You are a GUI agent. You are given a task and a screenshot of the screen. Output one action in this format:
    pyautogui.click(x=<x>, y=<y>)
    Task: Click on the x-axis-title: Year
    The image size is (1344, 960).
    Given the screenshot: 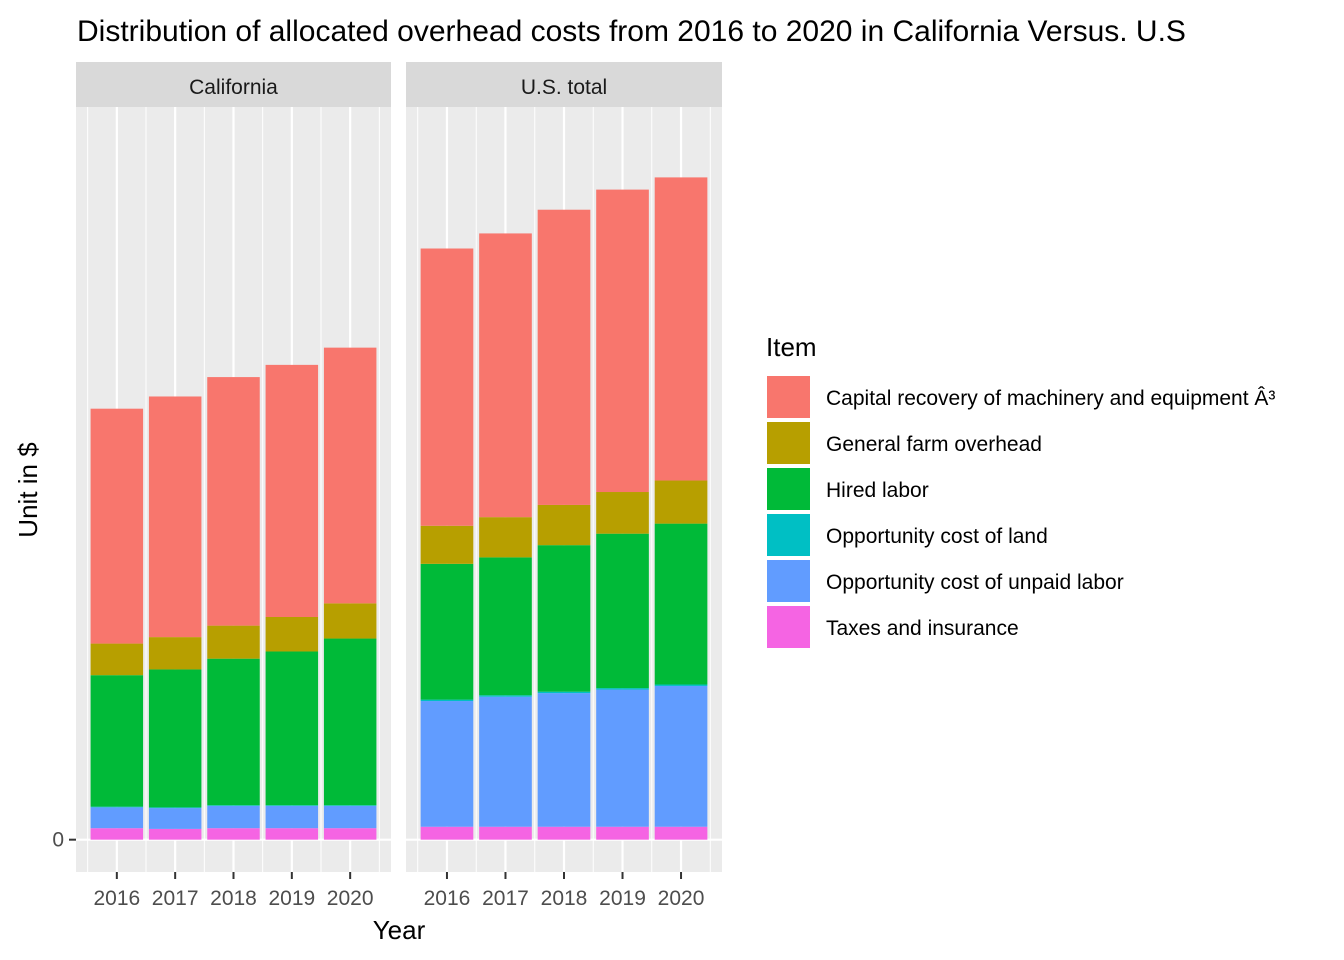 What is the action you would take?
    pyautogui.click(x=399, y=930)
    